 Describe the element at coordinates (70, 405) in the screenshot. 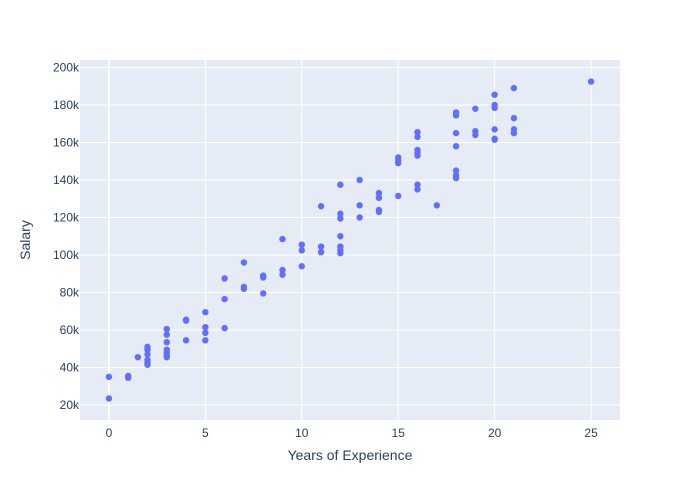

I see `y-tick-label: 20k` at that location.